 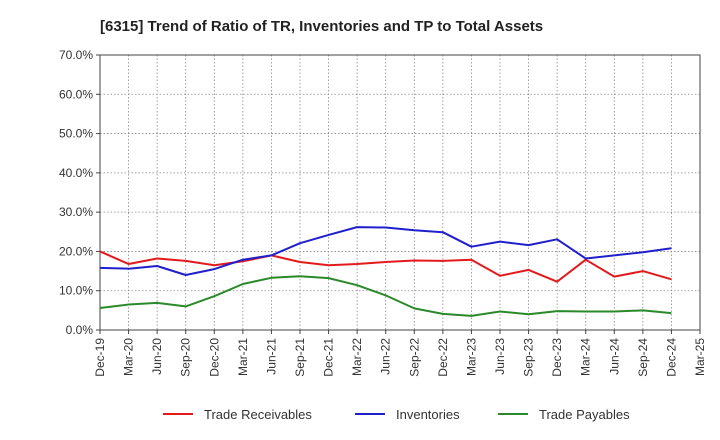 I want to click on x-tick-label-11: Sep-22, so click(x=414, y=357).